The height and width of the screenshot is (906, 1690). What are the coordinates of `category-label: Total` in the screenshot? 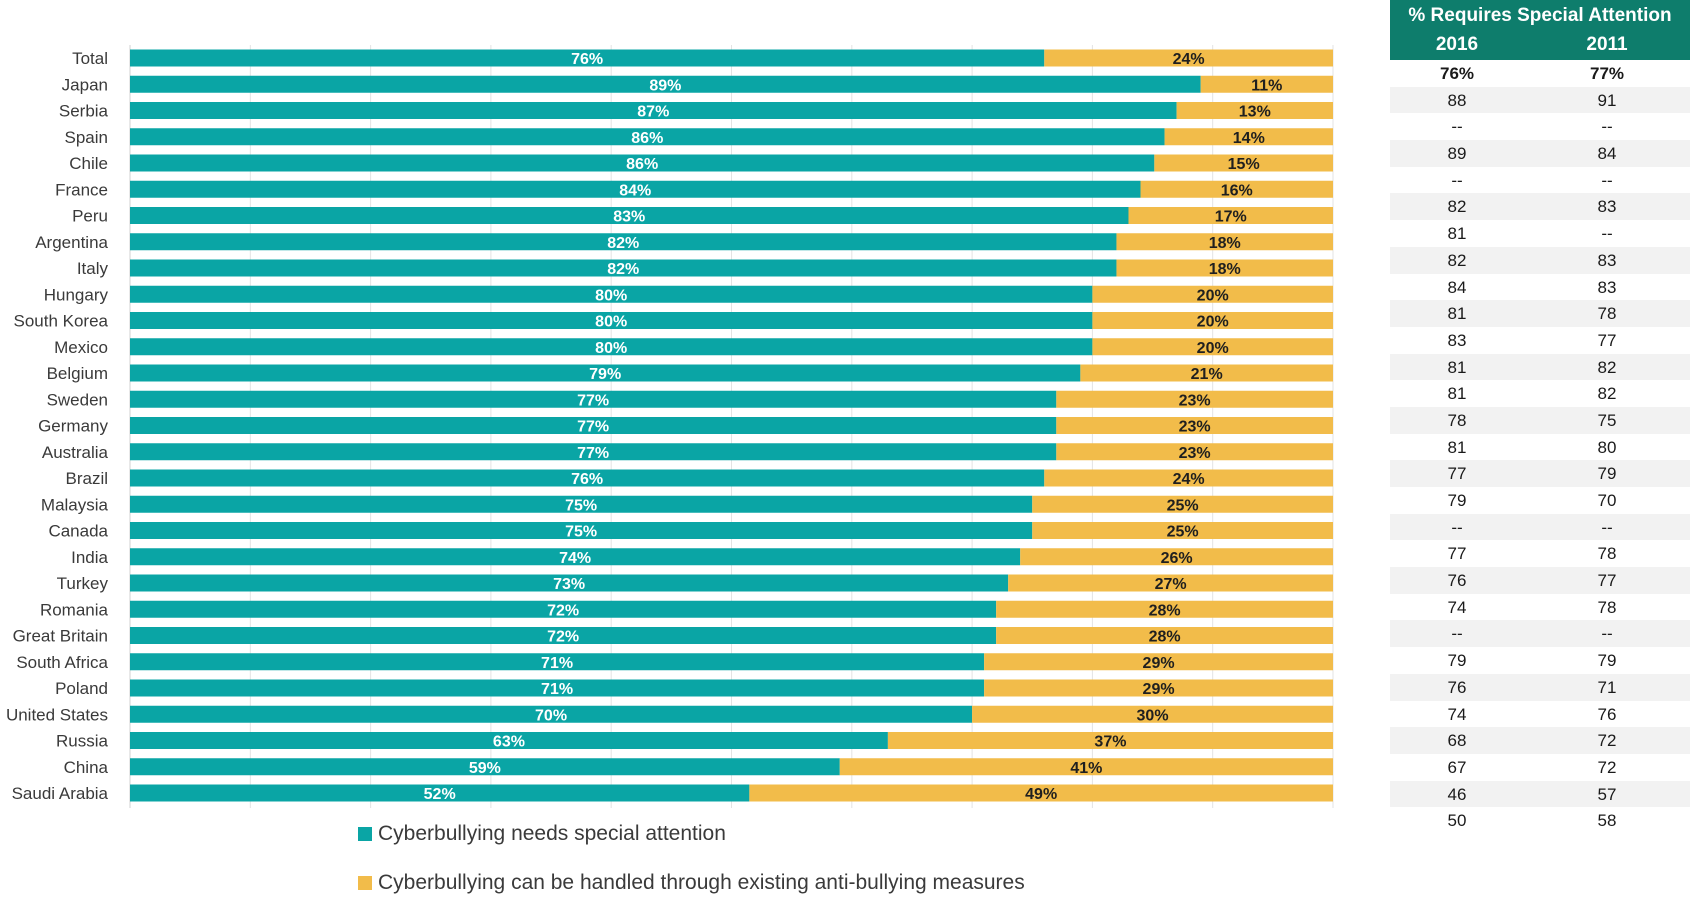 It's located at (90, 58).